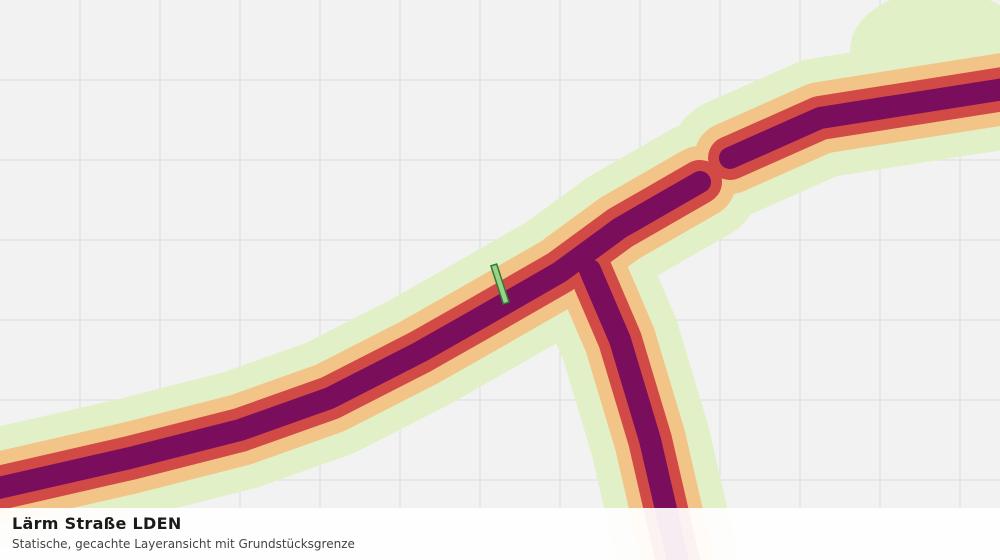 The width and height of the screenshot is (1000, 560). I want to click on layer-title: Lärm Straße LDEN, so click(97, 523).